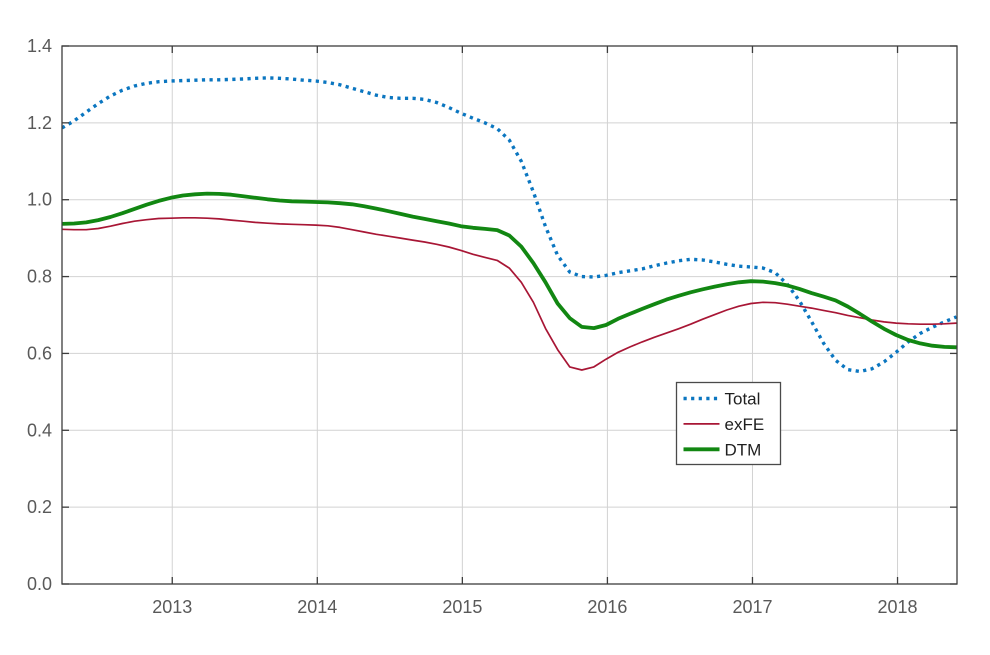 The image size is (990, 655). Describe the element at coordinates (39, 584) in the screenshot. I see `y-tick-label: 0.0` at that location.